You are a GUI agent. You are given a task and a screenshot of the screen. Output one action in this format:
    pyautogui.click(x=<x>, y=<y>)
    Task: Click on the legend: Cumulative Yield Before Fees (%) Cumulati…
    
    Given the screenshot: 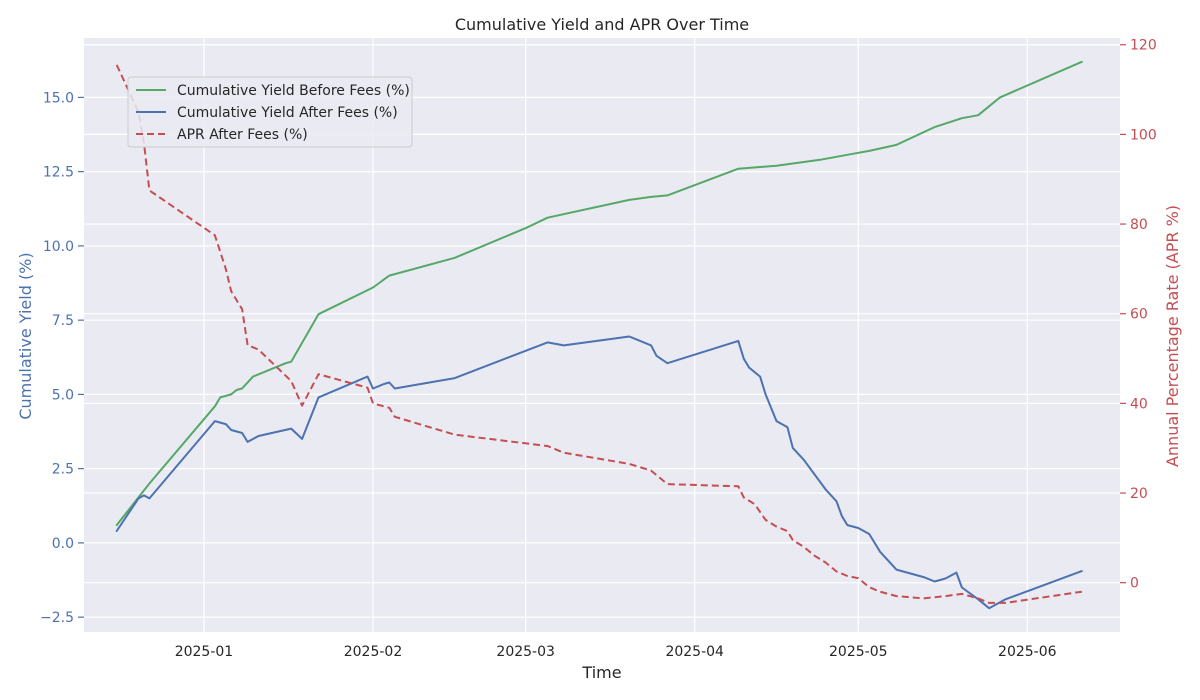 What is the action you would take?
    pyautogui.click(x=270, y=112)
    